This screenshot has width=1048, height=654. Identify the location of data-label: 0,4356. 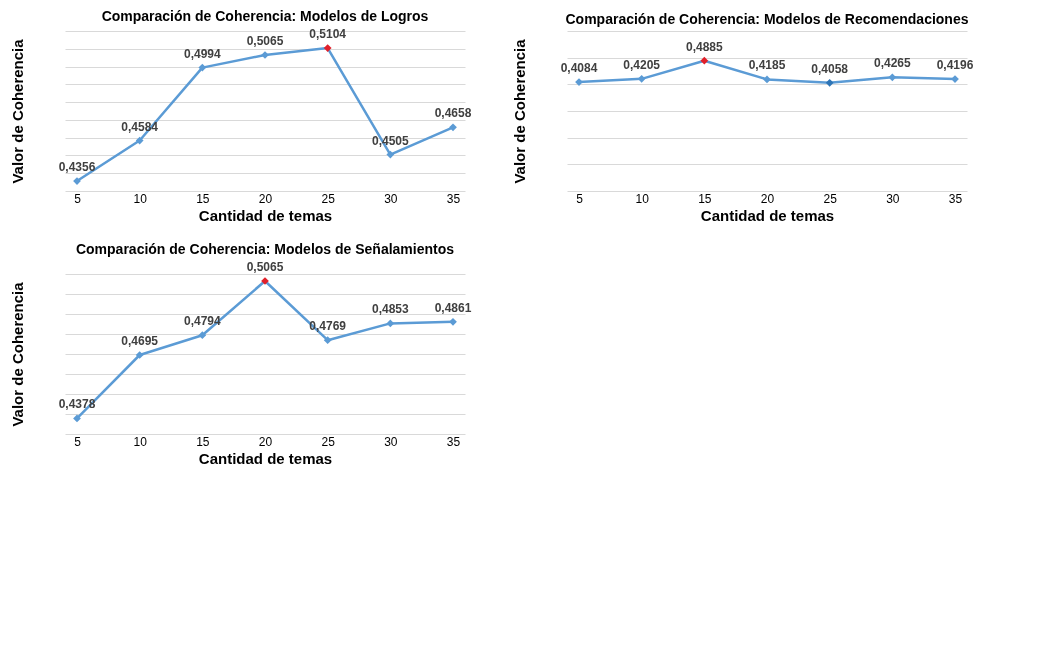
(77, 167).